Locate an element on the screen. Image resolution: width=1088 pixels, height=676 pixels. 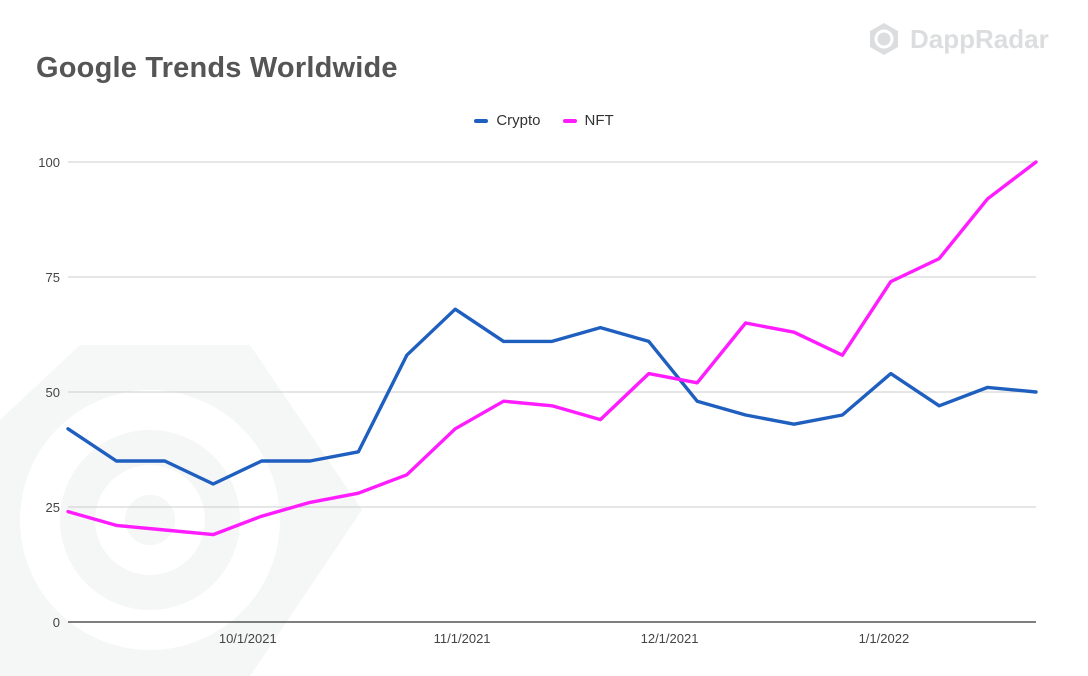
brand-logo: DappRadar is located at coordinates (957, 39).